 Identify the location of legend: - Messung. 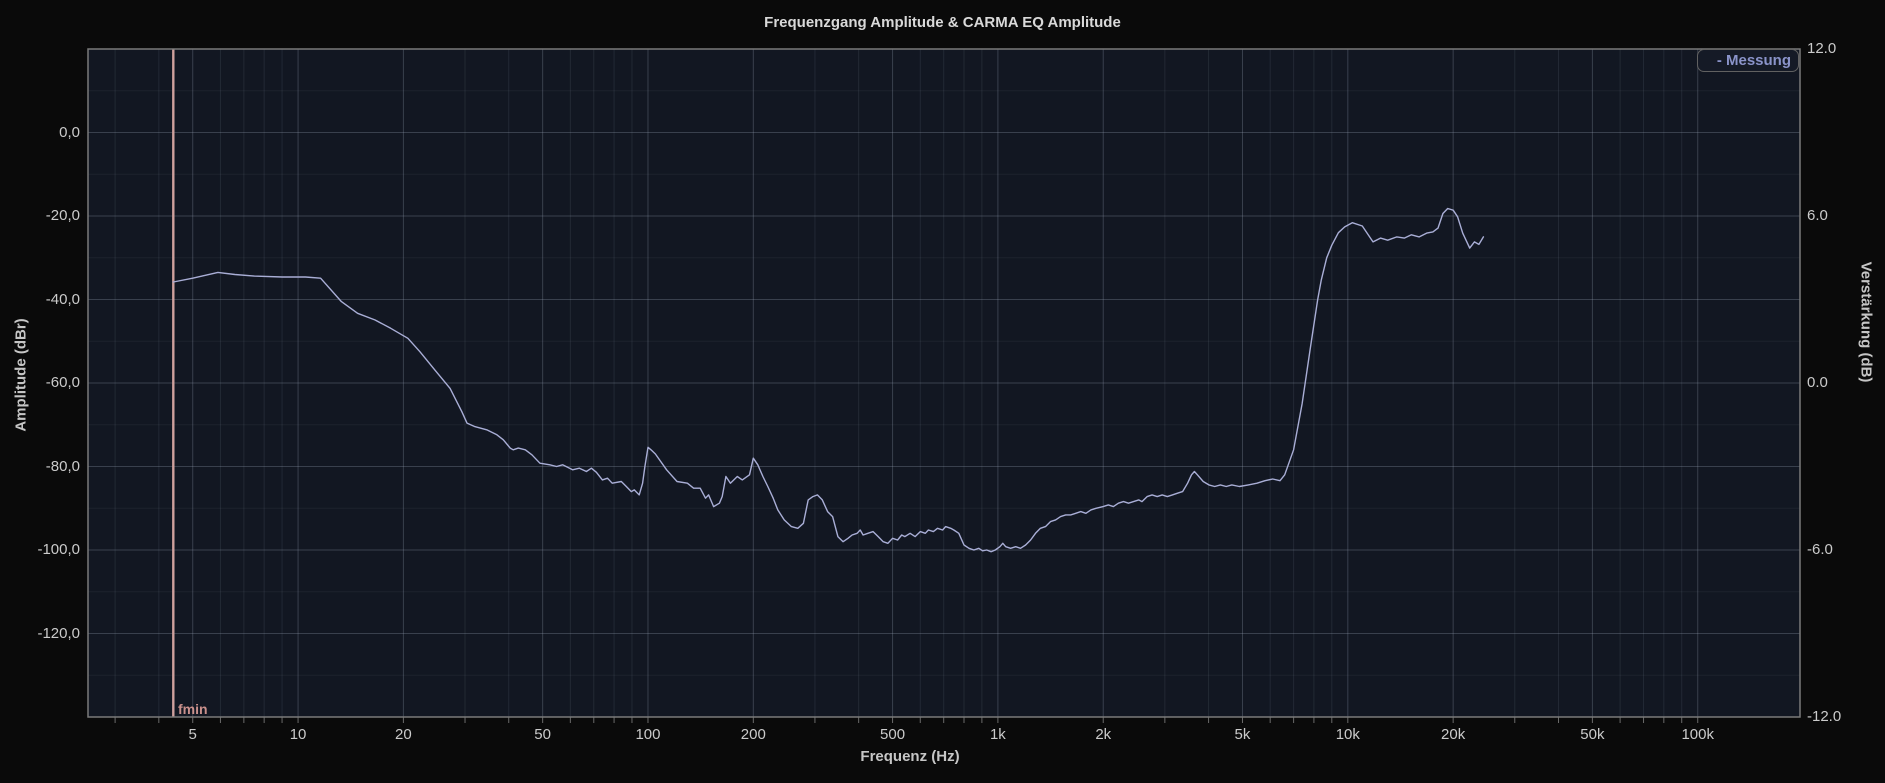
(1748, 60).